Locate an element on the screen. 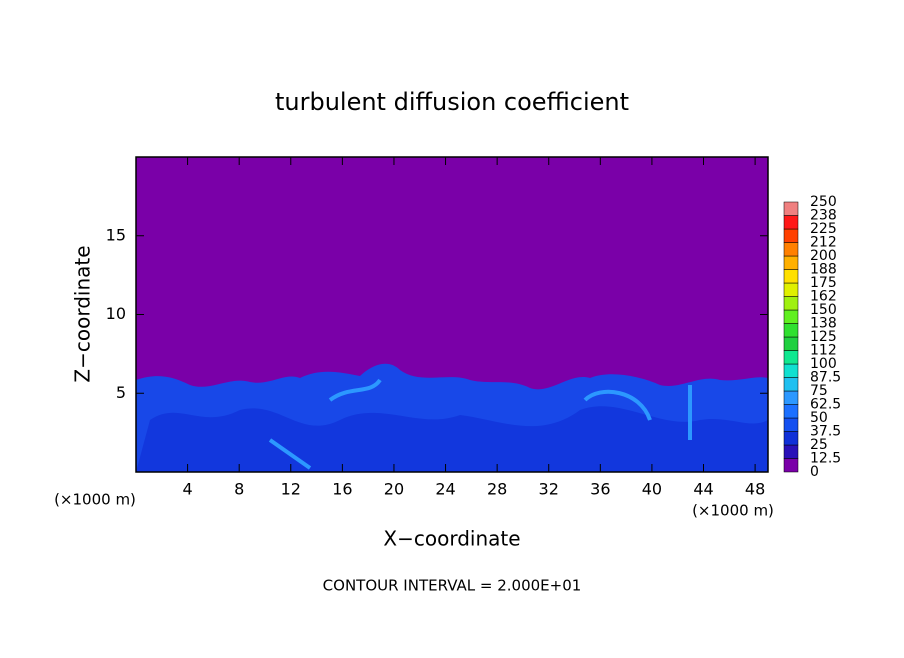 The image size is (904, 658). colorbar-label: 200 is located at coordinates (823, 256).